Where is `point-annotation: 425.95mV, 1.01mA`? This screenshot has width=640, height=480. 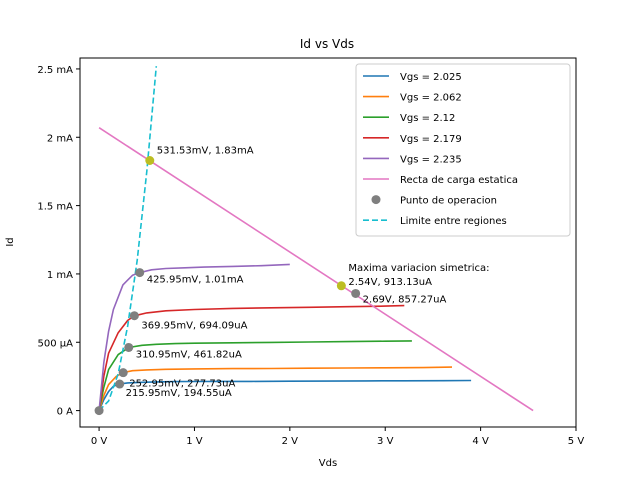 point-annotation: 425.95mV, 1.01mA is located at coordinates (195, 280).